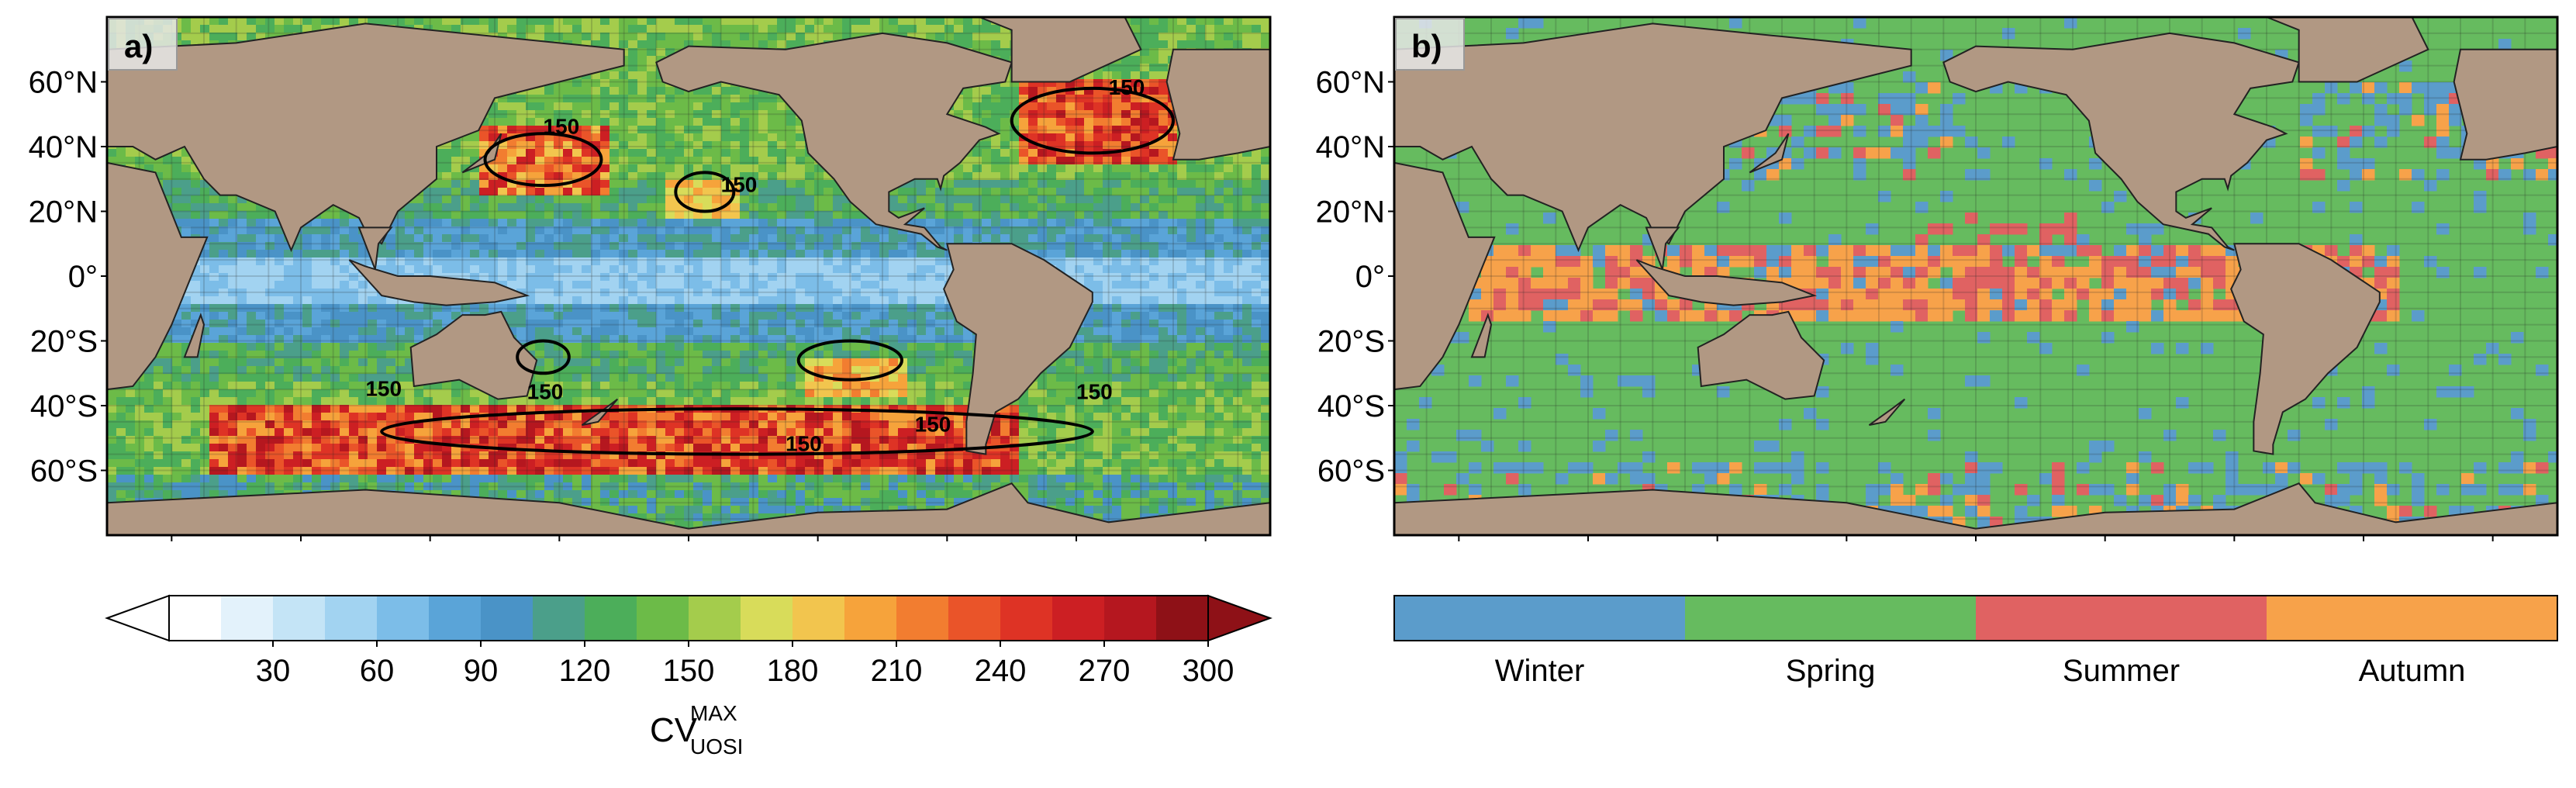 The width and height of the screenshot is (2576, 788). Describe the element at coordinates (1208, 671) in the screenshot. I see `colorbar-tick-label: 300` at that location.